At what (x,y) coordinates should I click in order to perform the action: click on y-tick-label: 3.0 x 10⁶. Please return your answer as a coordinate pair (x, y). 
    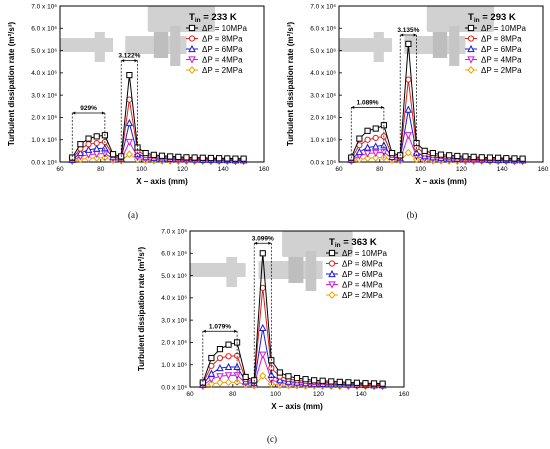
    Looking at the image, I should click on (174, 320).